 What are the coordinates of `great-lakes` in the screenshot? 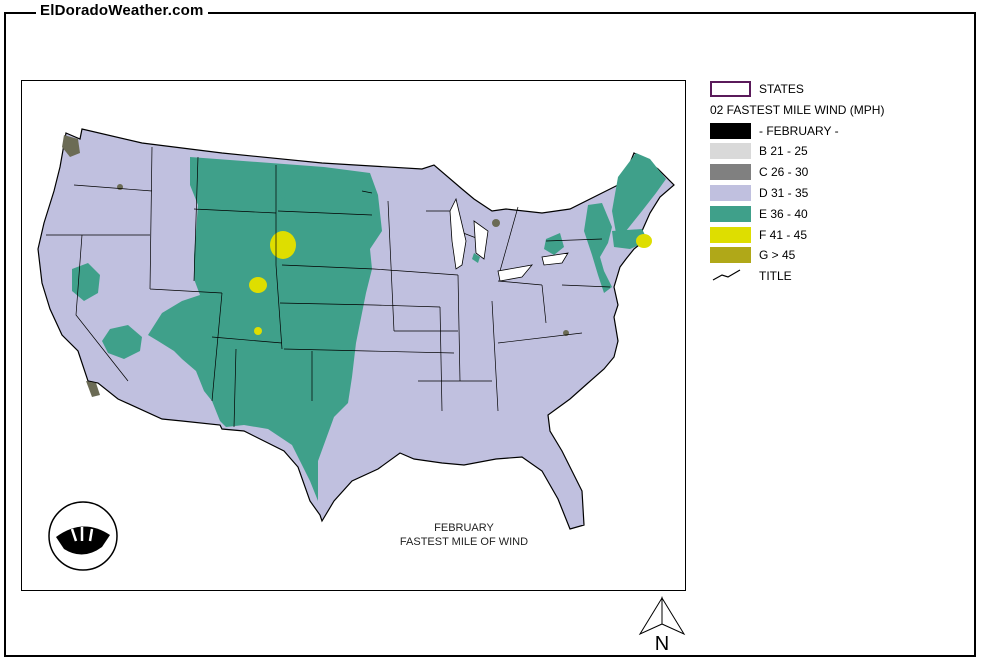 It's located at (509, 239).